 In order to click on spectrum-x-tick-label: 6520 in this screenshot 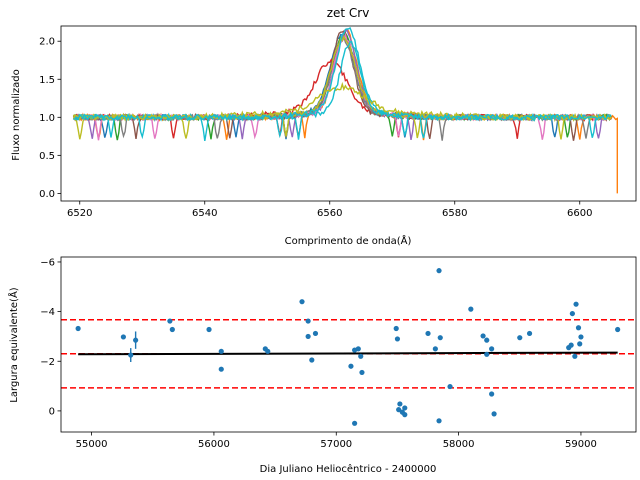, I will do `click(79, 213)`.